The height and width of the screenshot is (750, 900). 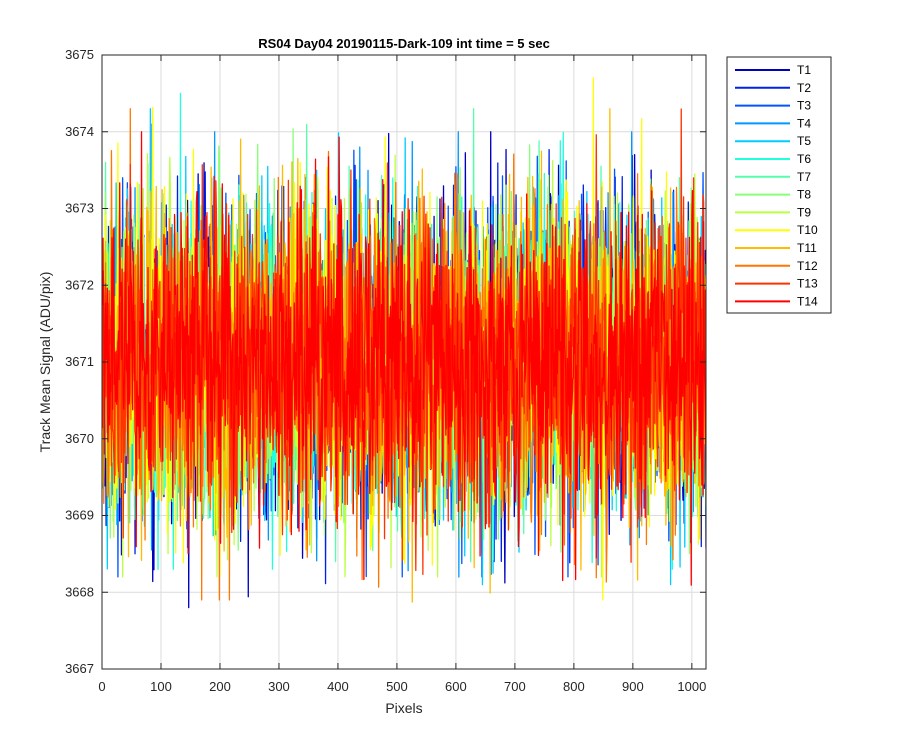 What do you see at coordinates (338, 686) in the screenshot?
I see `x-tick-label: 400` at bounding box center [338, 686].